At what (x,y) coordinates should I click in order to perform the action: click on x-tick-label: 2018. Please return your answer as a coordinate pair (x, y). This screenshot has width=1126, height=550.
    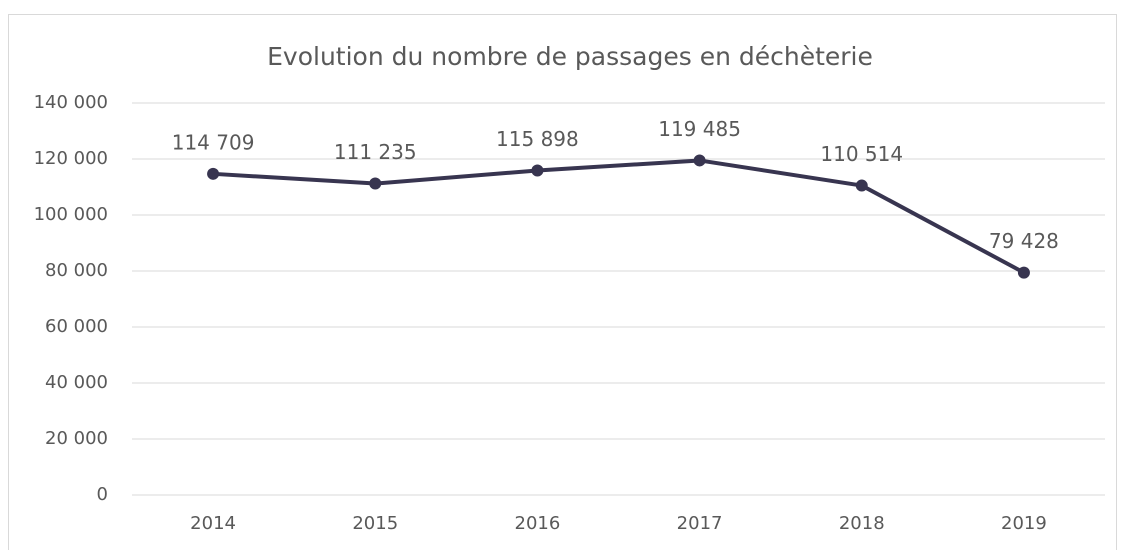
    Looking at the image, I should click on (862, 523).